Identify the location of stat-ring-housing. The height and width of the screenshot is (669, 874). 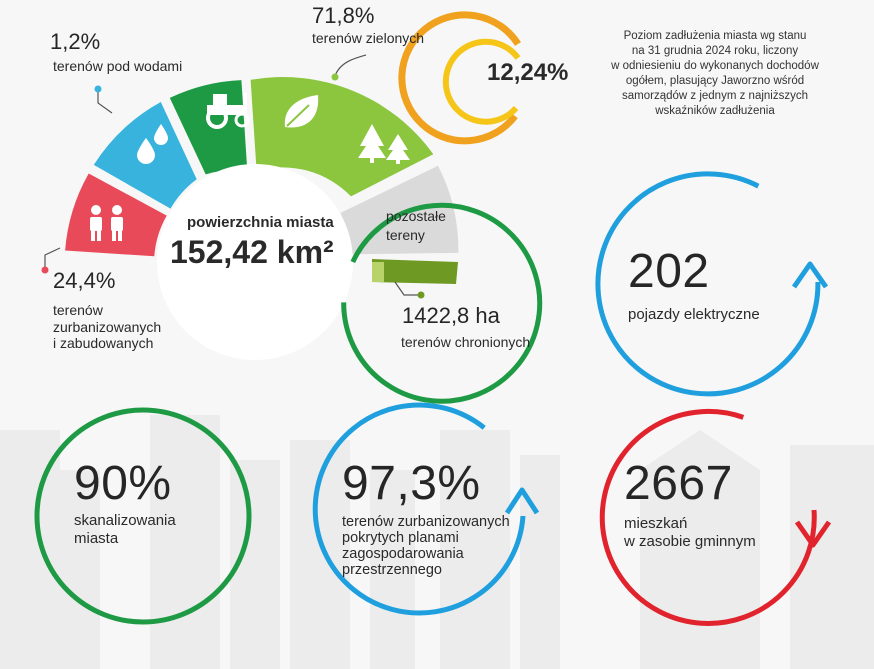
(708, 517).